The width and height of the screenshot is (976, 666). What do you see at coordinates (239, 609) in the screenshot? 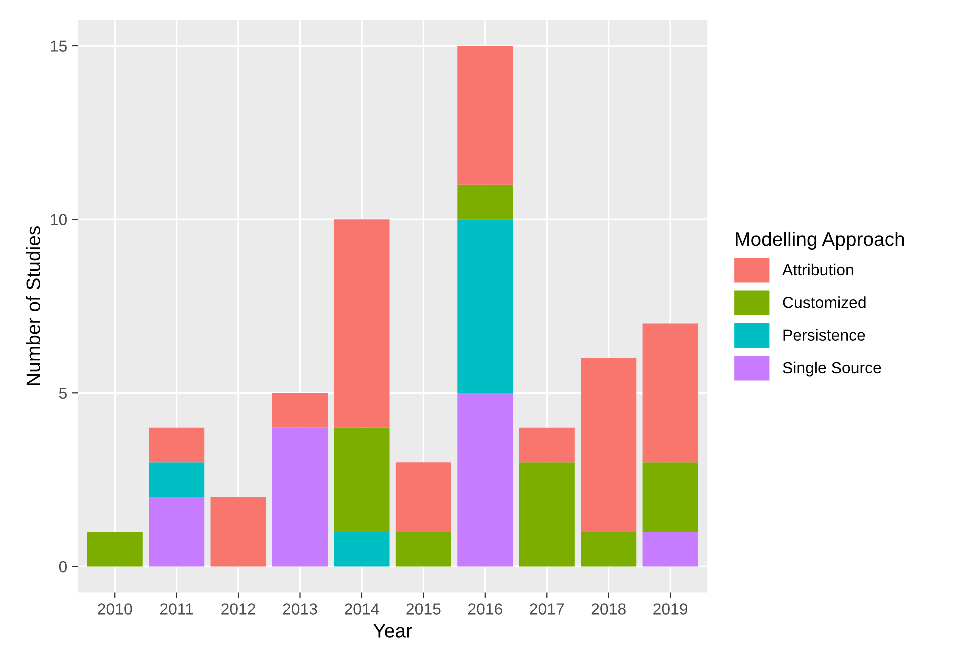
I see `x-tick-label: 2012` at bounding box center [239, 609].